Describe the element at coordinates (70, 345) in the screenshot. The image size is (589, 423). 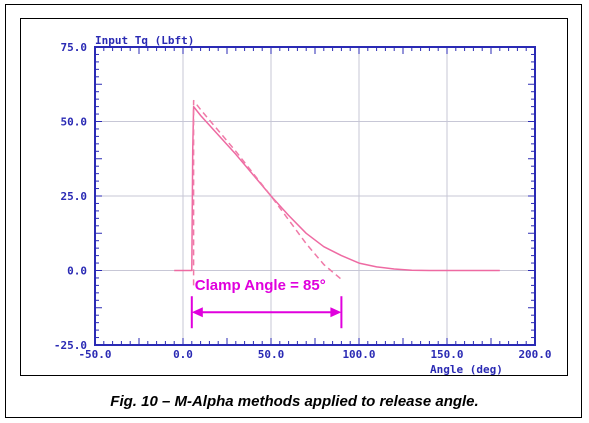
I see `y-tick-label: -25.0` at that location.